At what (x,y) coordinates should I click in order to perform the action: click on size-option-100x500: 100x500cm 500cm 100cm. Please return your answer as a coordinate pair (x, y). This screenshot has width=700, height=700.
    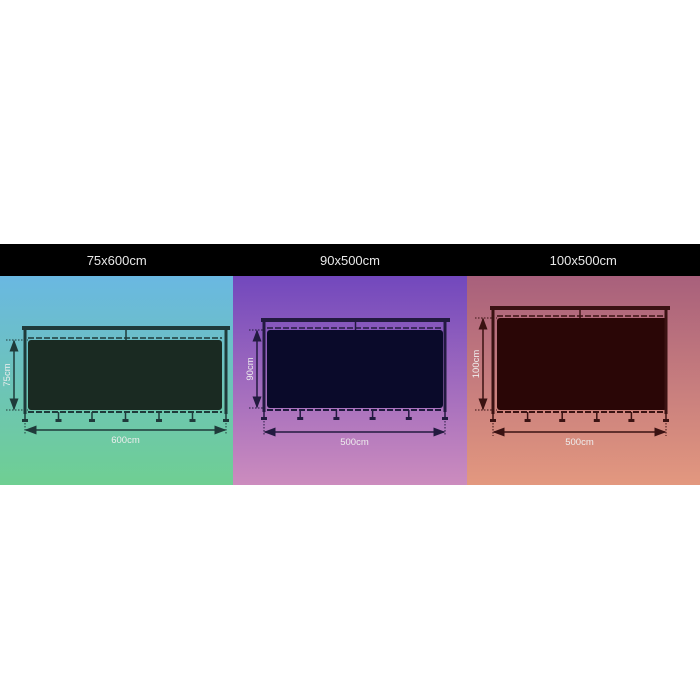
    Looking at the image, I should click on (583, 364).